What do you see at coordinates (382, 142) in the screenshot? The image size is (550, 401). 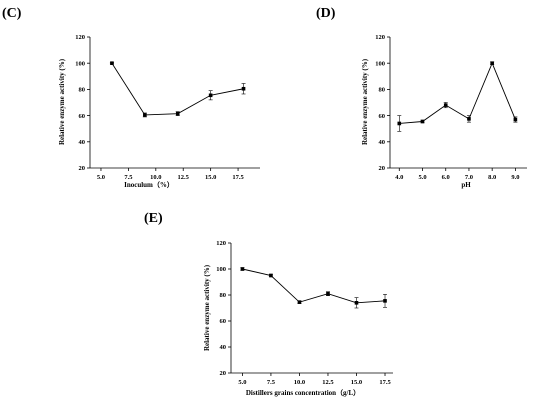 I see `panel-d-y-tick-label: 40` at bounding box center [382, 142].